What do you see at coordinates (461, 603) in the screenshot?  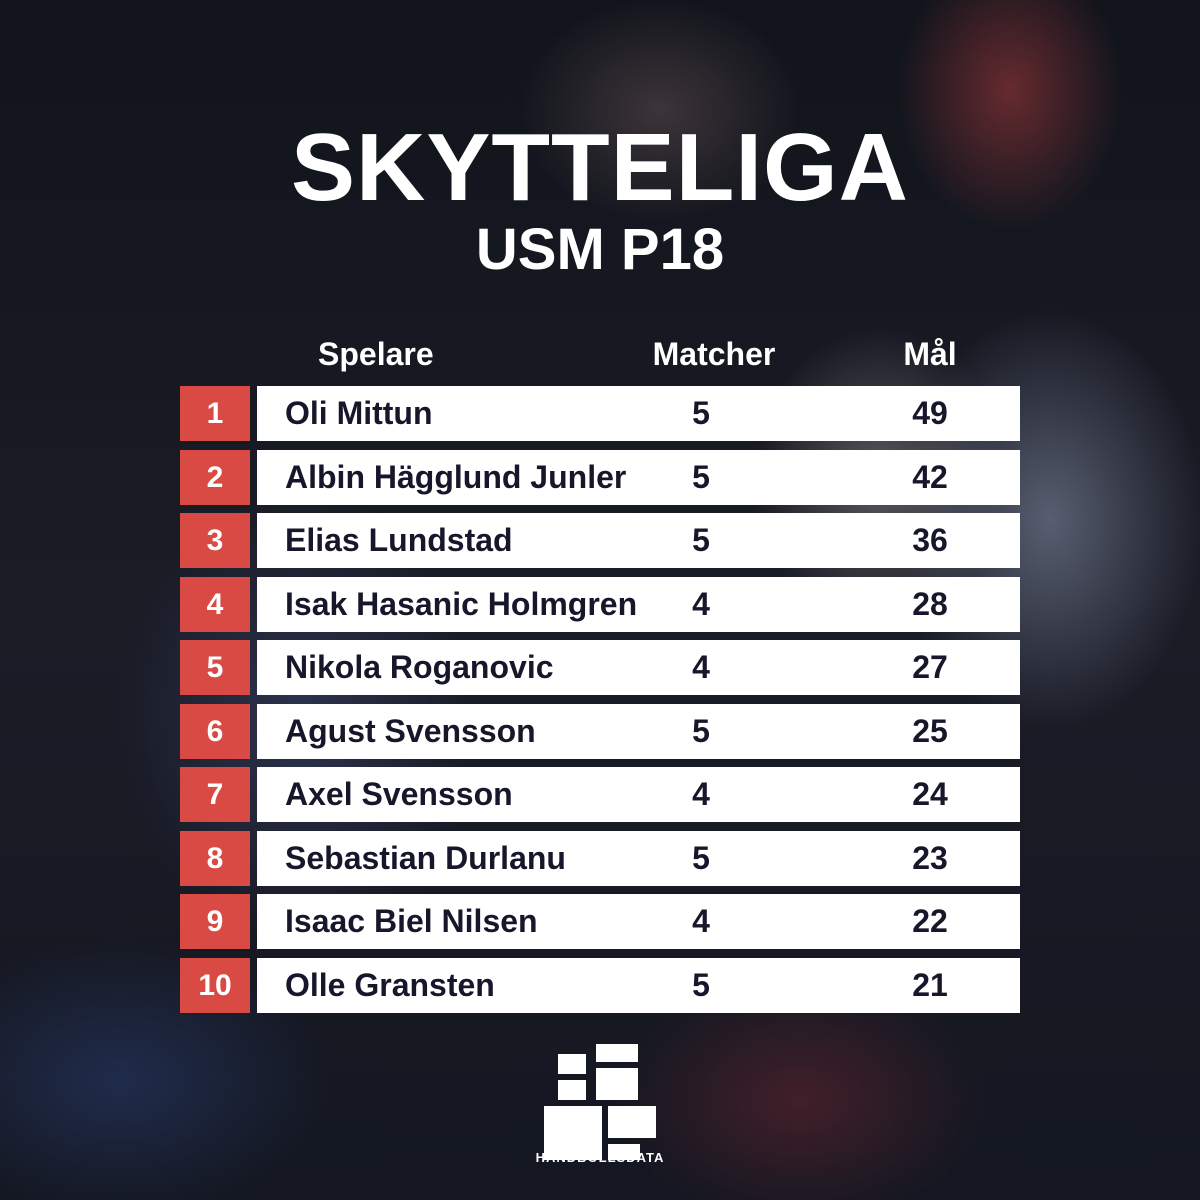 I see `player-name: Isak Hasanic Holmgren` at bounding box center [461, 603].